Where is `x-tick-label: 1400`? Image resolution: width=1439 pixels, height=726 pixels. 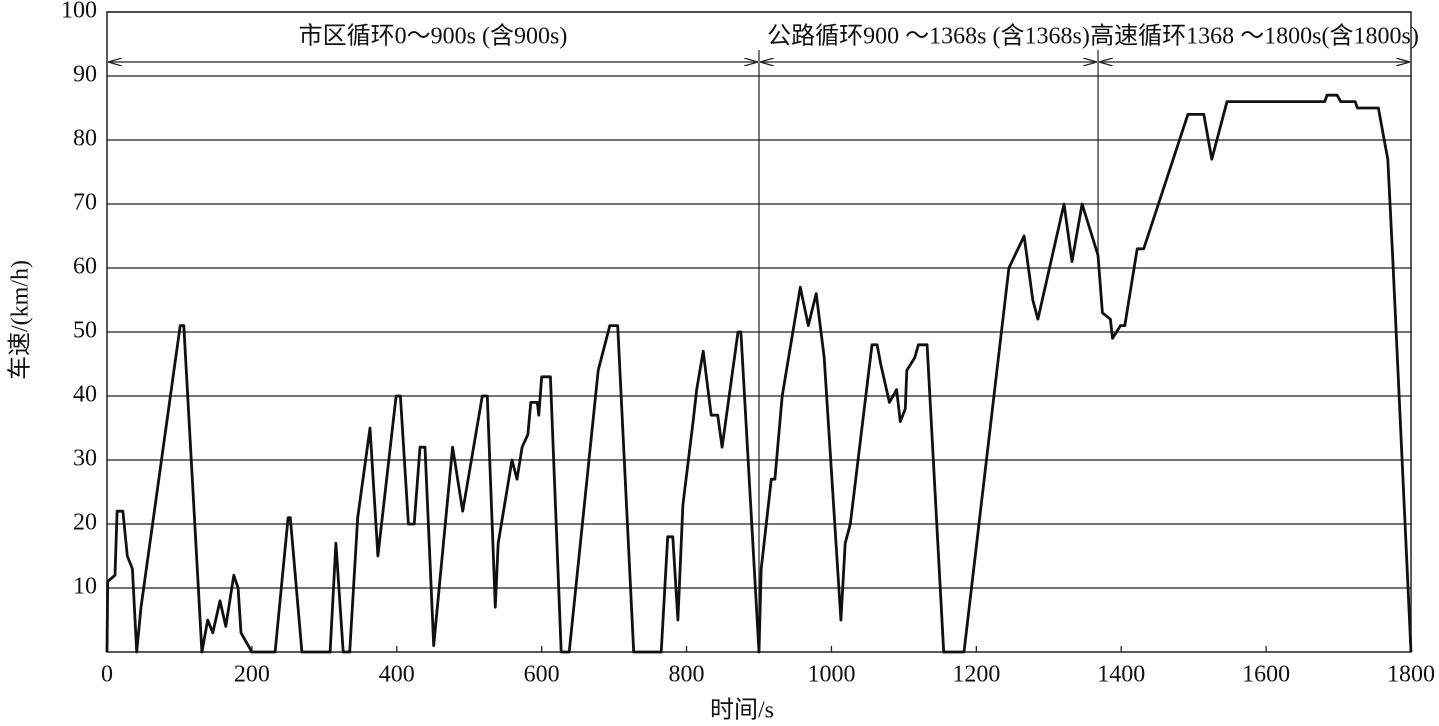 x-tick-label: 1400 is located at coordinates (1121, 675).